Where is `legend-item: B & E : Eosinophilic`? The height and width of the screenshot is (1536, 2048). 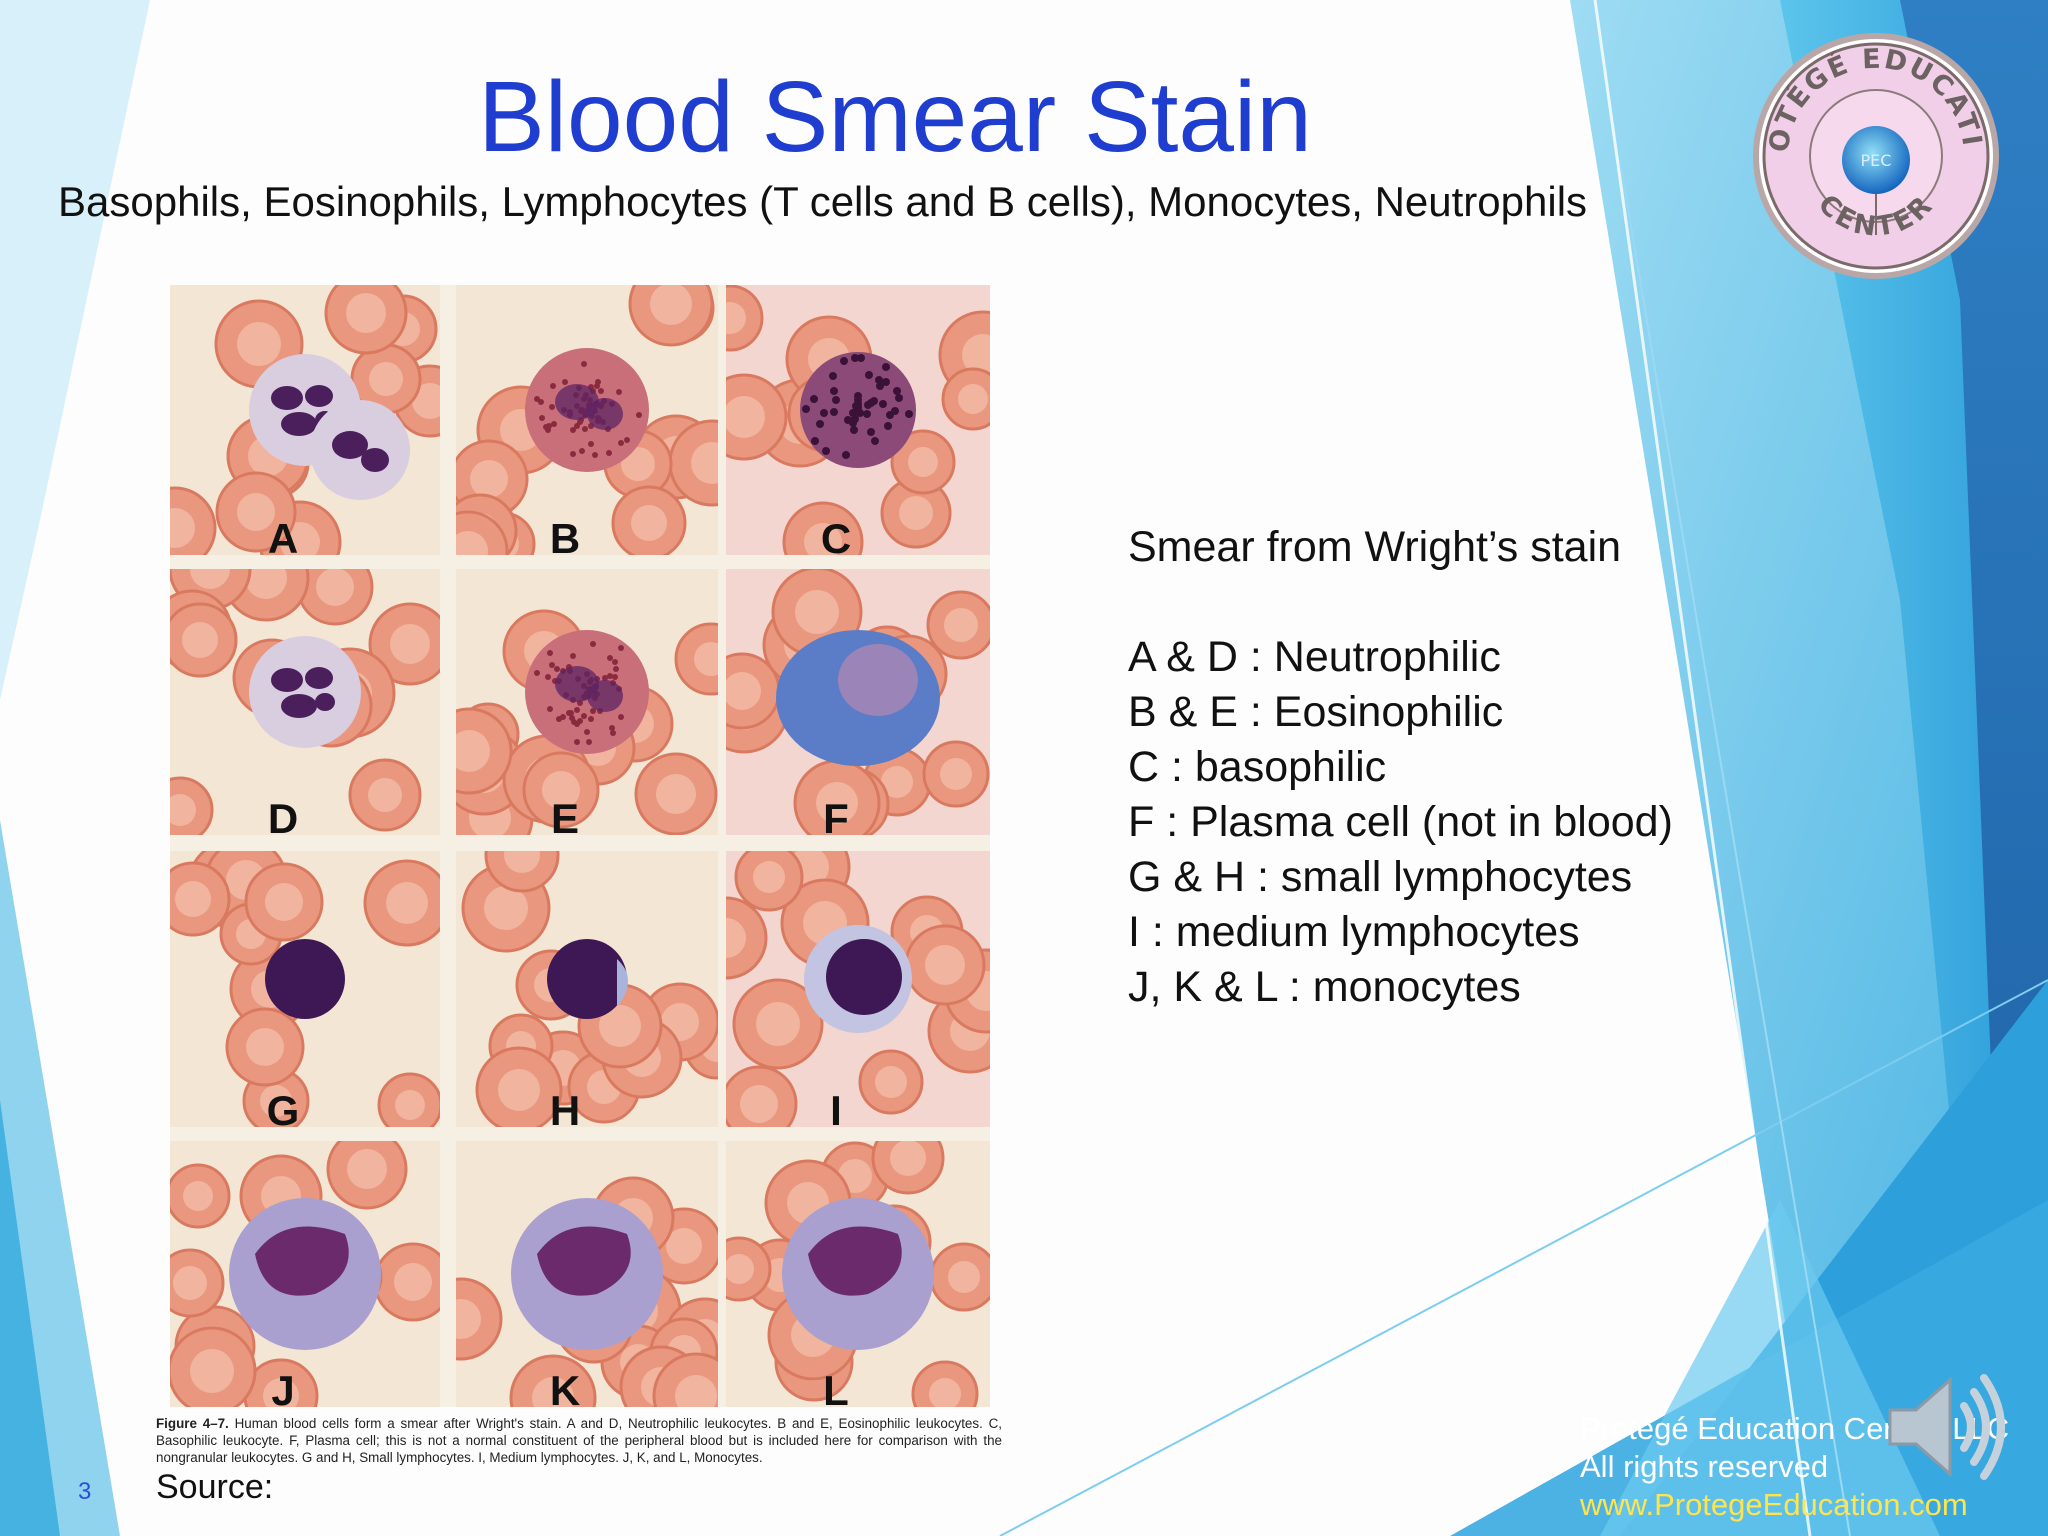 legend-item: B & E : Eosinophilic is located at coordinates (1316, 712).